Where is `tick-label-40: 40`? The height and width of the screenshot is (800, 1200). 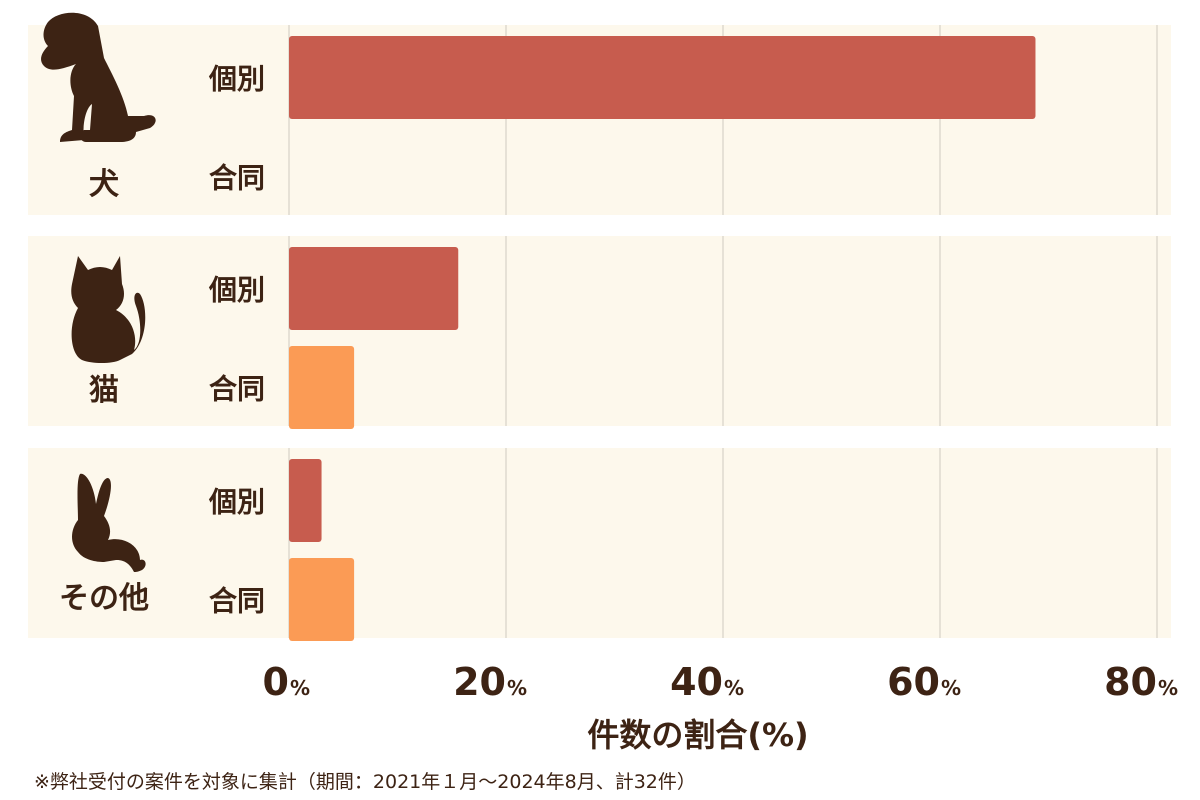
tick-label-40: 40 is located at coordinates (696, 682).